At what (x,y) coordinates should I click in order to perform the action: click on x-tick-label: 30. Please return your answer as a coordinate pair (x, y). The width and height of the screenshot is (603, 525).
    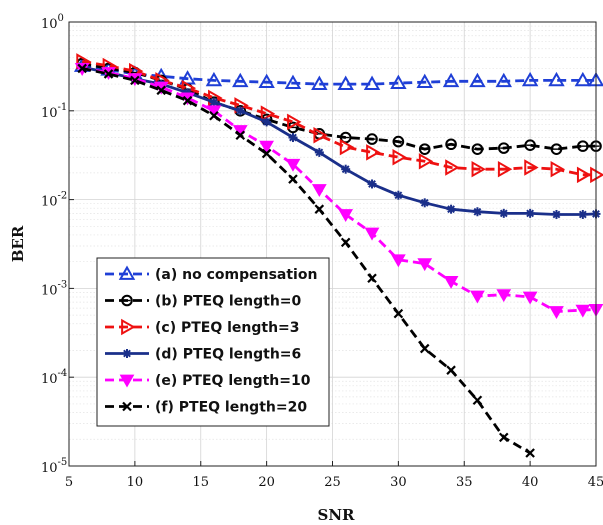
    Looking at the image, I should click on (398, 482).